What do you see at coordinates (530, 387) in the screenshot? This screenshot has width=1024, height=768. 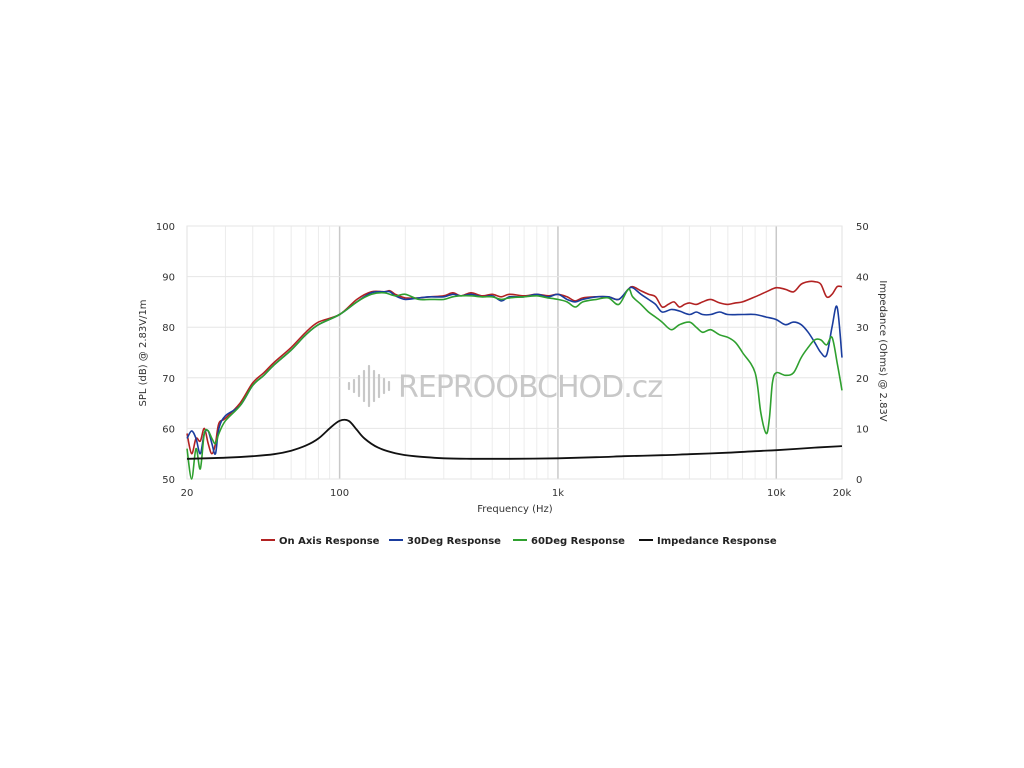 I see `watermark-text: REPROOBCHOD.cz` at bounding box center [530, 387].